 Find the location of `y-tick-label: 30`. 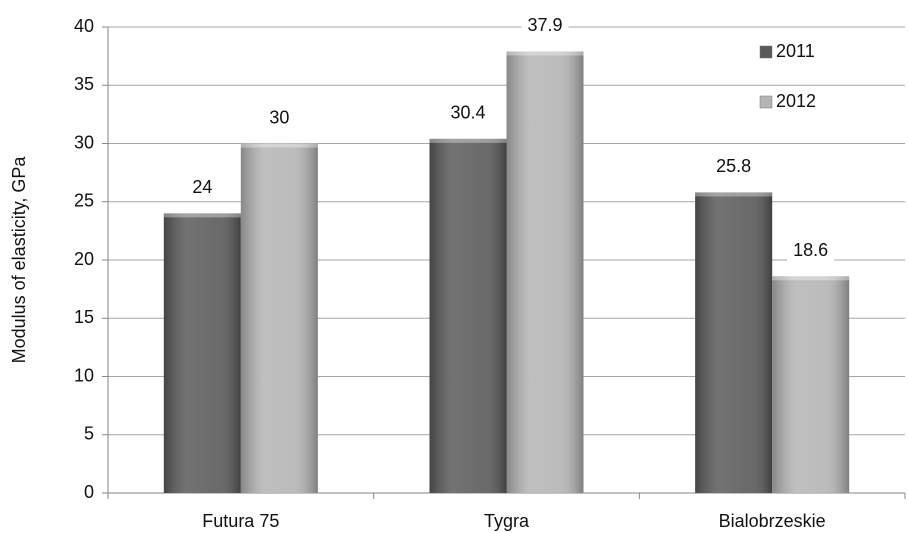

y-tick-label: 30 is located at coordinates (84, 142).